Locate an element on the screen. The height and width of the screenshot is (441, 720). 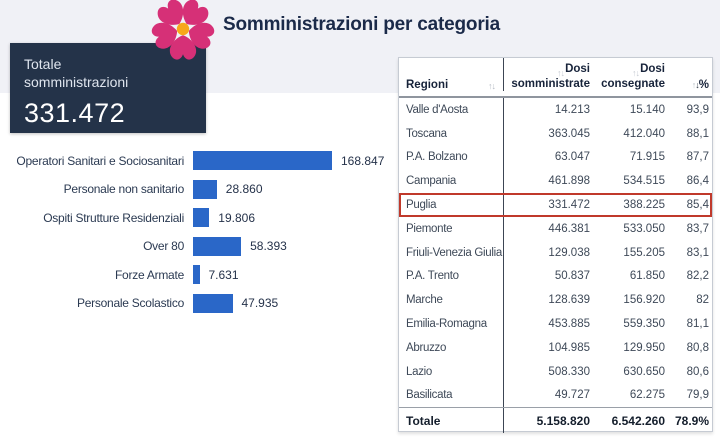
header-pct: ↑↓% is located at coordinates (687, 85).